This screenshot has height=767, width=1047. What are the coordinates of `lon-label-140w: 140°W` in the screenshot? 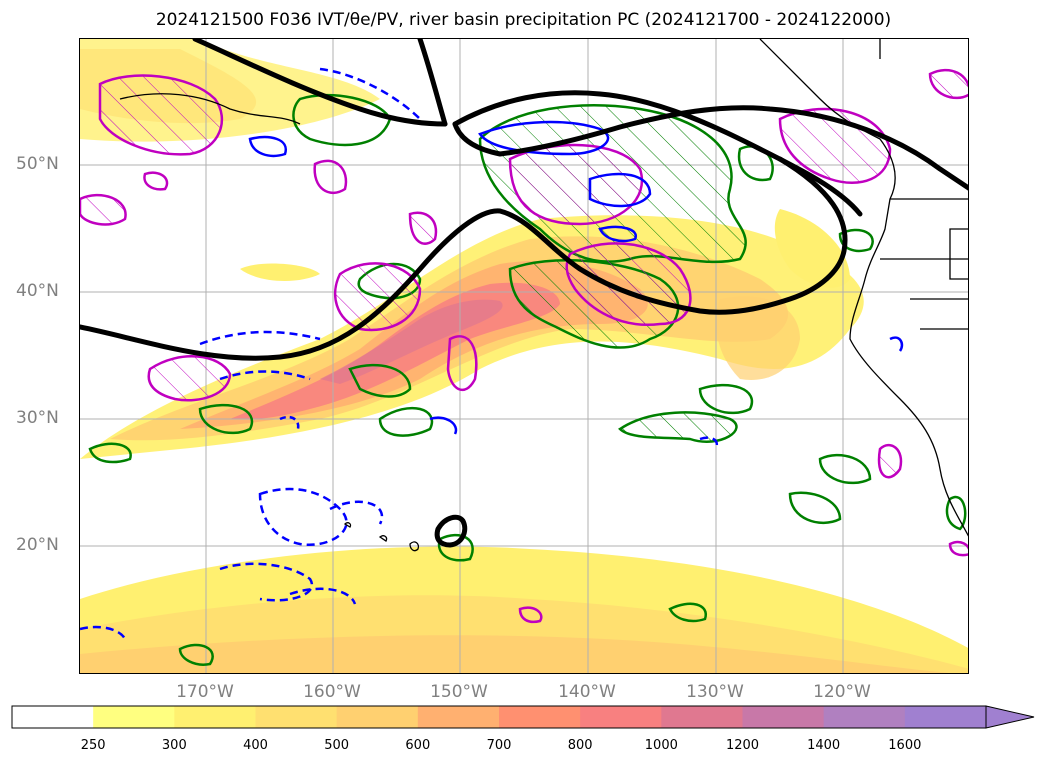 It's located at (587, 692).